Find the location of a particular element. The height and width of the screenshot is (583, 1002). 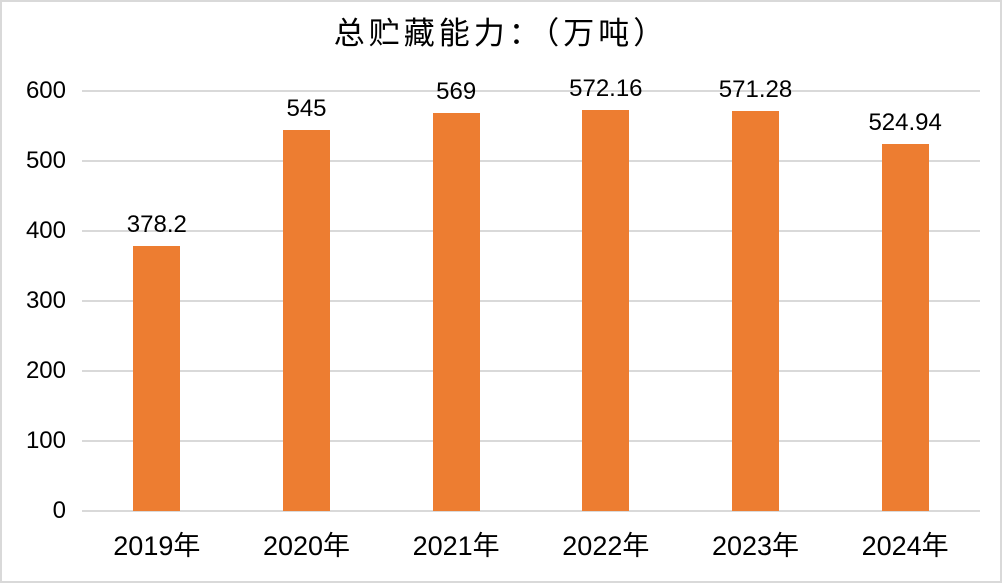

data-label: 571.28 is located at coordinates (755, 90).